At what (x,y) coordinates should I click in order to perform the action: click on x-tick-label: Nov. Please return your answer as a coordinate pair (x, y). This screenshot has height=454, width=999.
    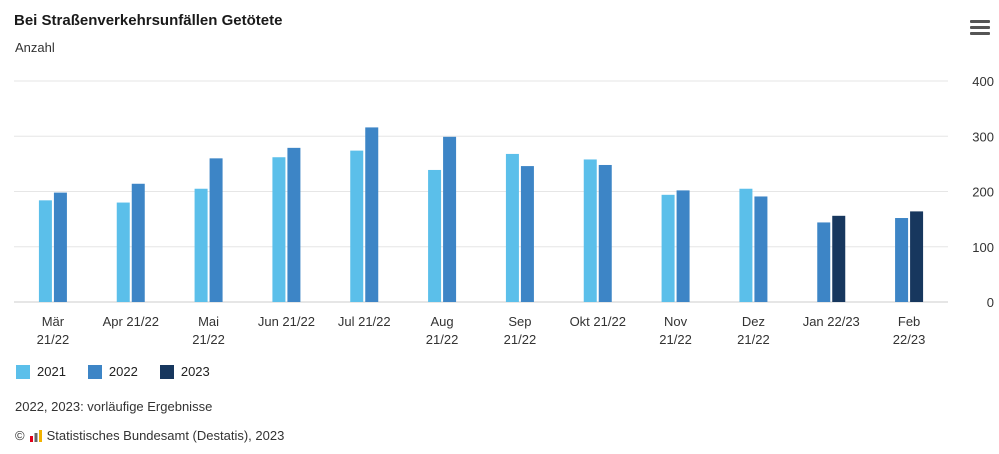
    Looking at the image, I should click on (676, 321).